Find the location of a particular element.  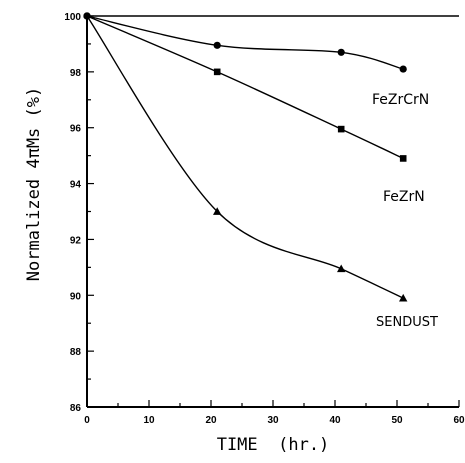

y-tick-label: 86 is located at coordinates (76, 408).